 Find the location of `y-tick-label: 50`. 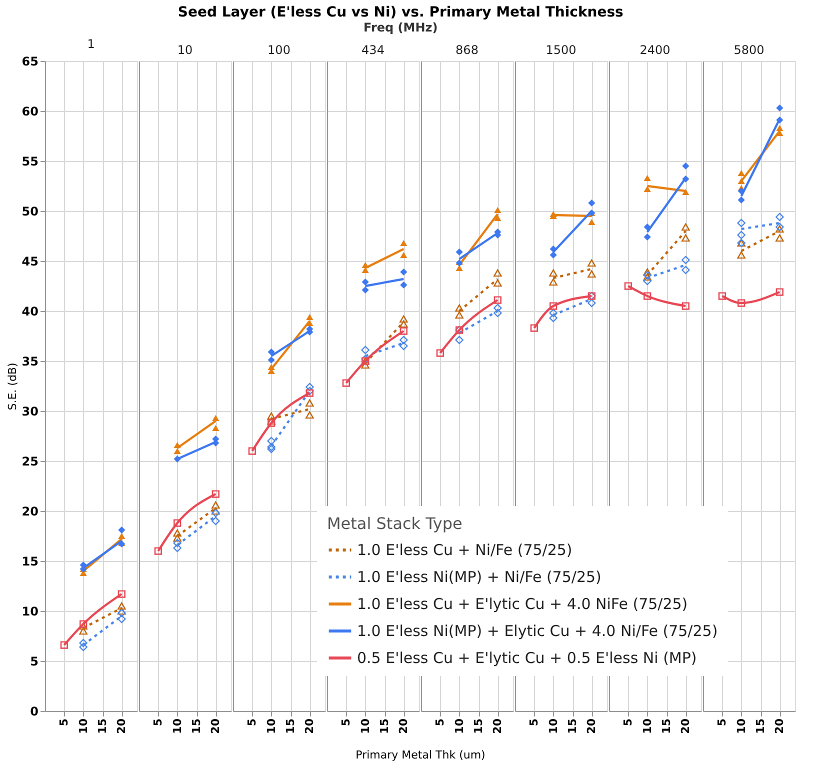

y-tick-label: 50 is located at coordinates (30, 211).